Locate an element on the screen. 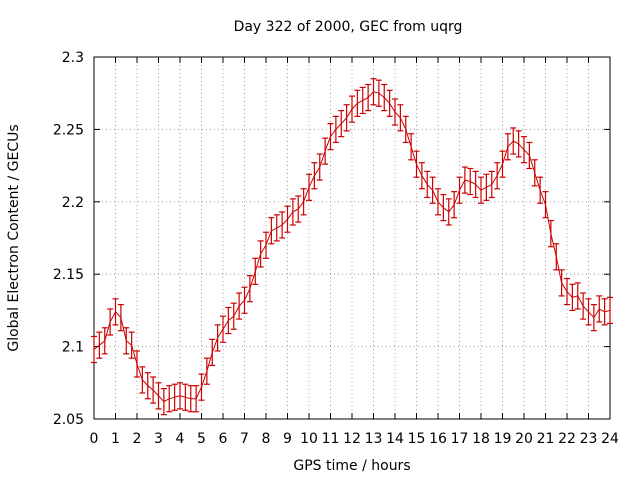  chart-title: Day 322 of 2000, GEC from uqrg is located at coordinates (348, 27).